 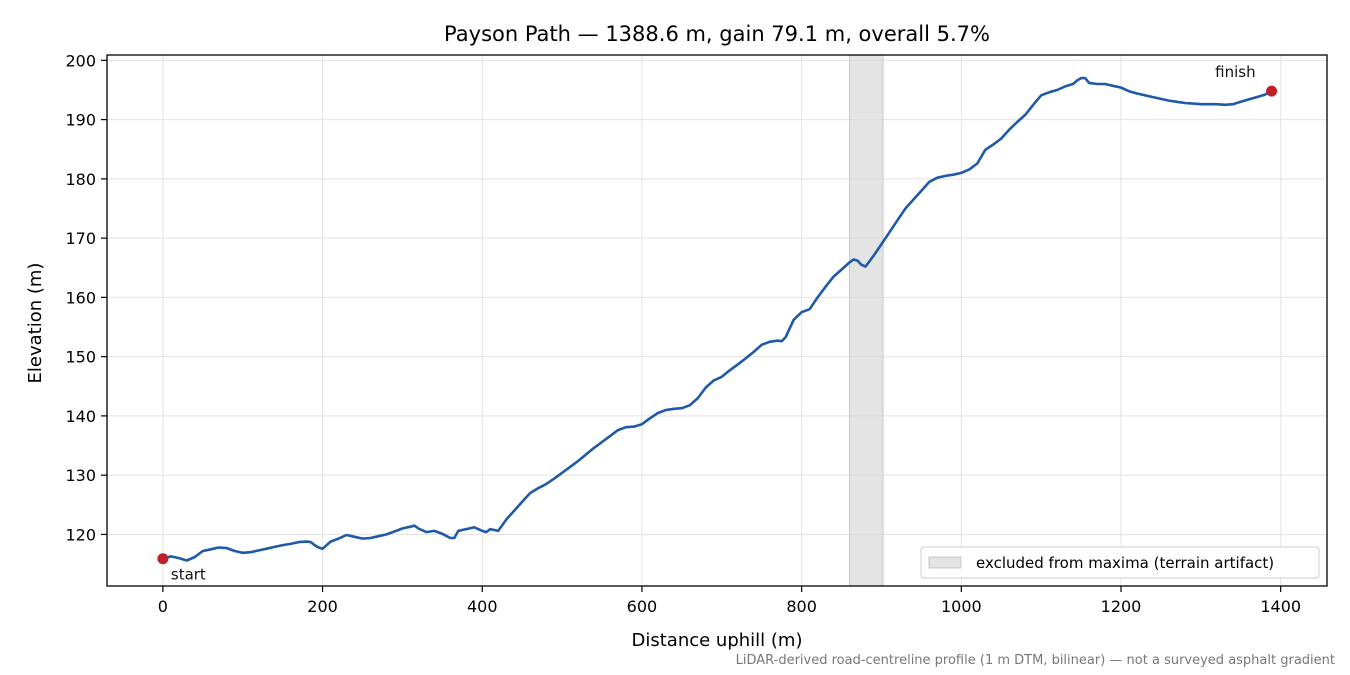 I want to click on legend-label: excluded from maxima (terrain artifact), so click(x=1125, y=563).